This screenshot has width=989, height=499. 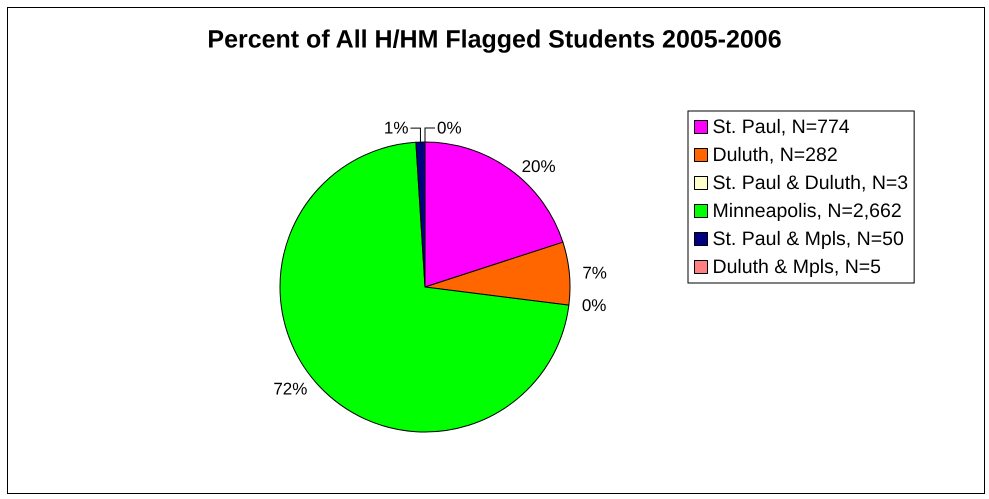 I want to click on data-label: 20%, so click(x=539, y=166).